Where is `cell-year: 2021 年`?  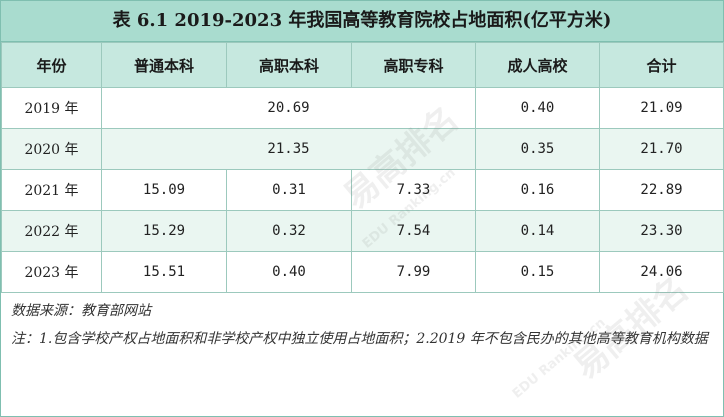 cell-year: 2021 年 is located at coordinates (51, 190).